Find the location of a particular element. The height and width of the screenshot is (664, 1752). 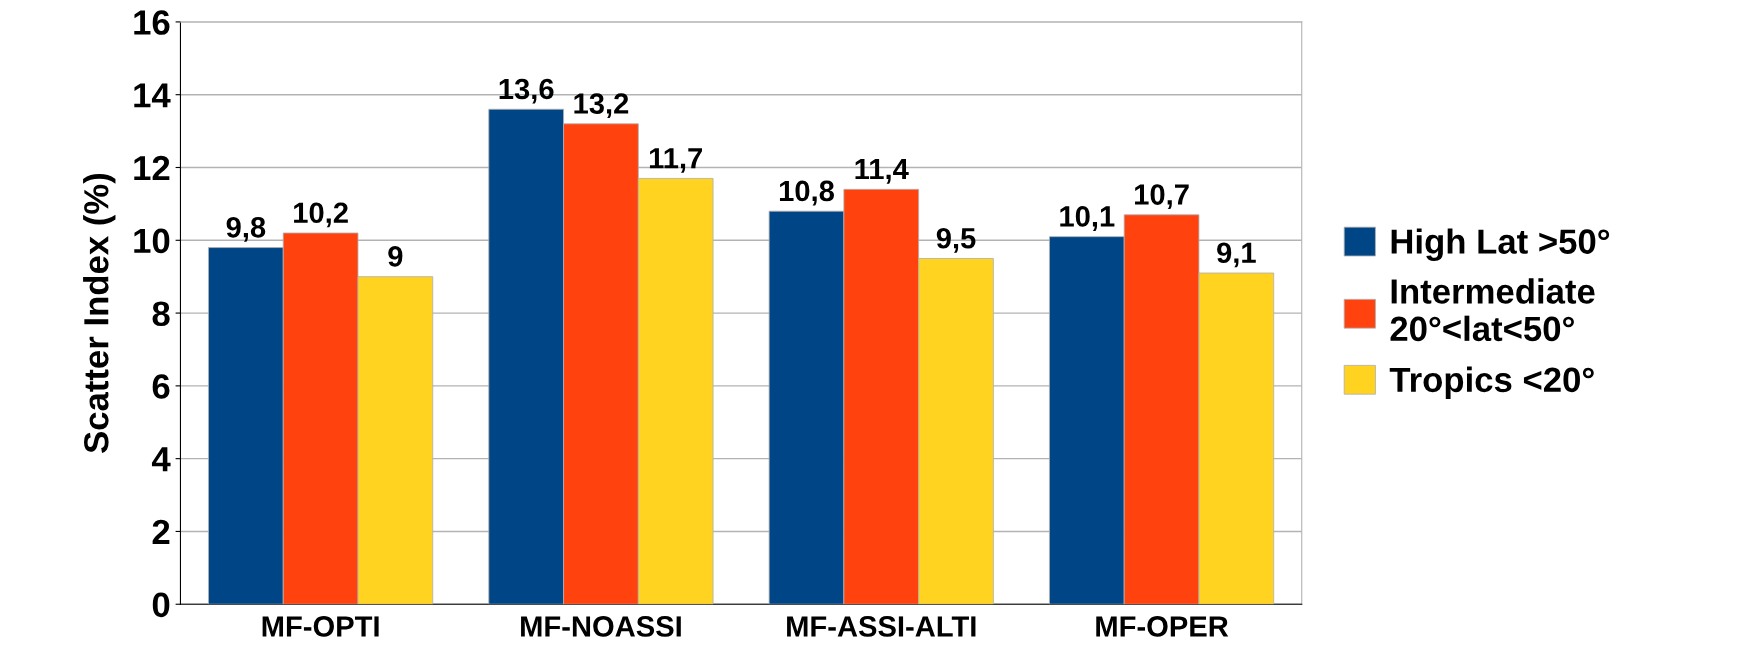

data-label: 11,4 is located at coordinates (882, 171).